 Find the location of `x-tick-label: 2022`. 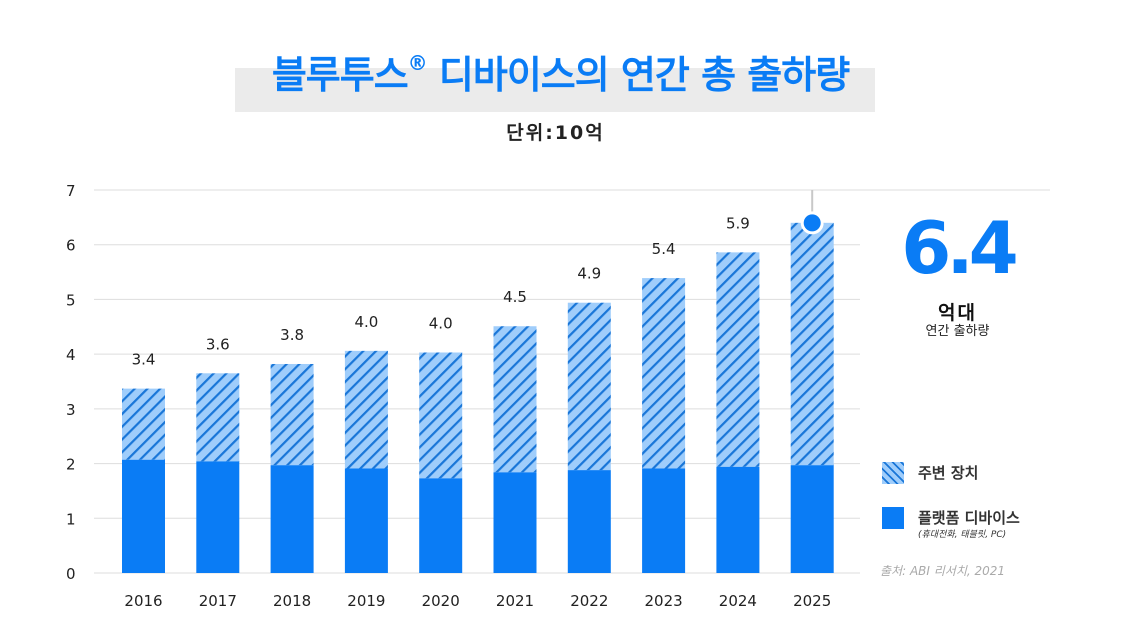

x-tick-label: 2022 is located at coordinates (589, 601).